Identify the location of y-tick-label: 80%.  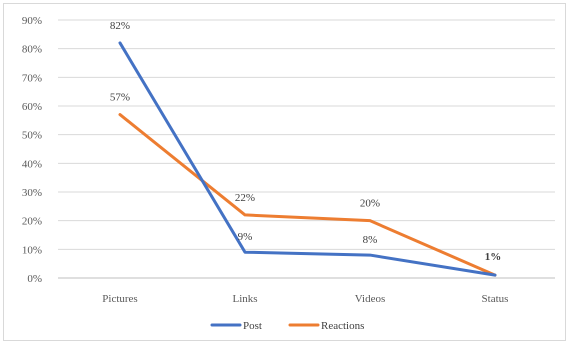
(32, 50).